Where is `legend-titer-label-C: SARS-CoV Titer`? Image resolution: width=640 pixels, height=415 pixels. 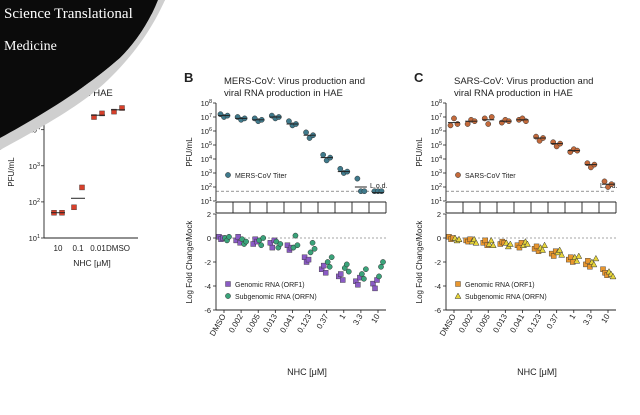 legend-titer-label-C: SARS-CoV Titer is located at coordinates (490, 176).